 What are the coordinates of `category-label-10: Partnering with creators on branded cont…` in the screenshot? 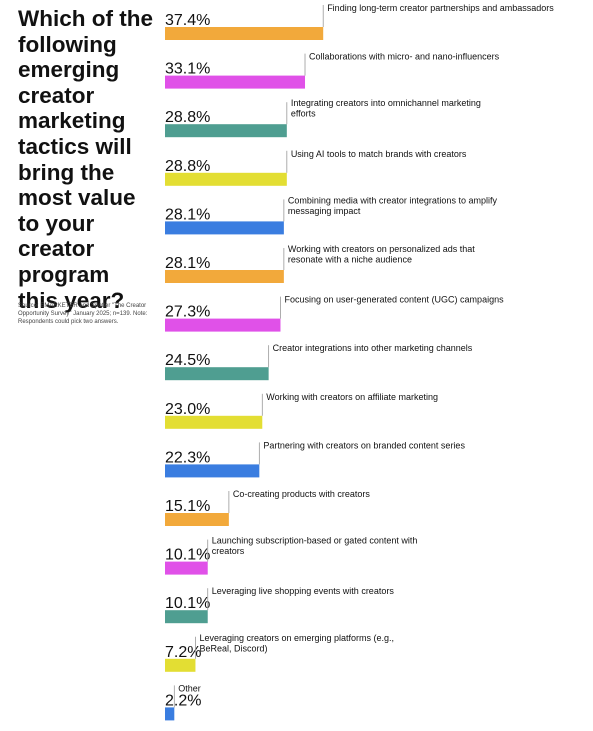 It's located at (364, 445).